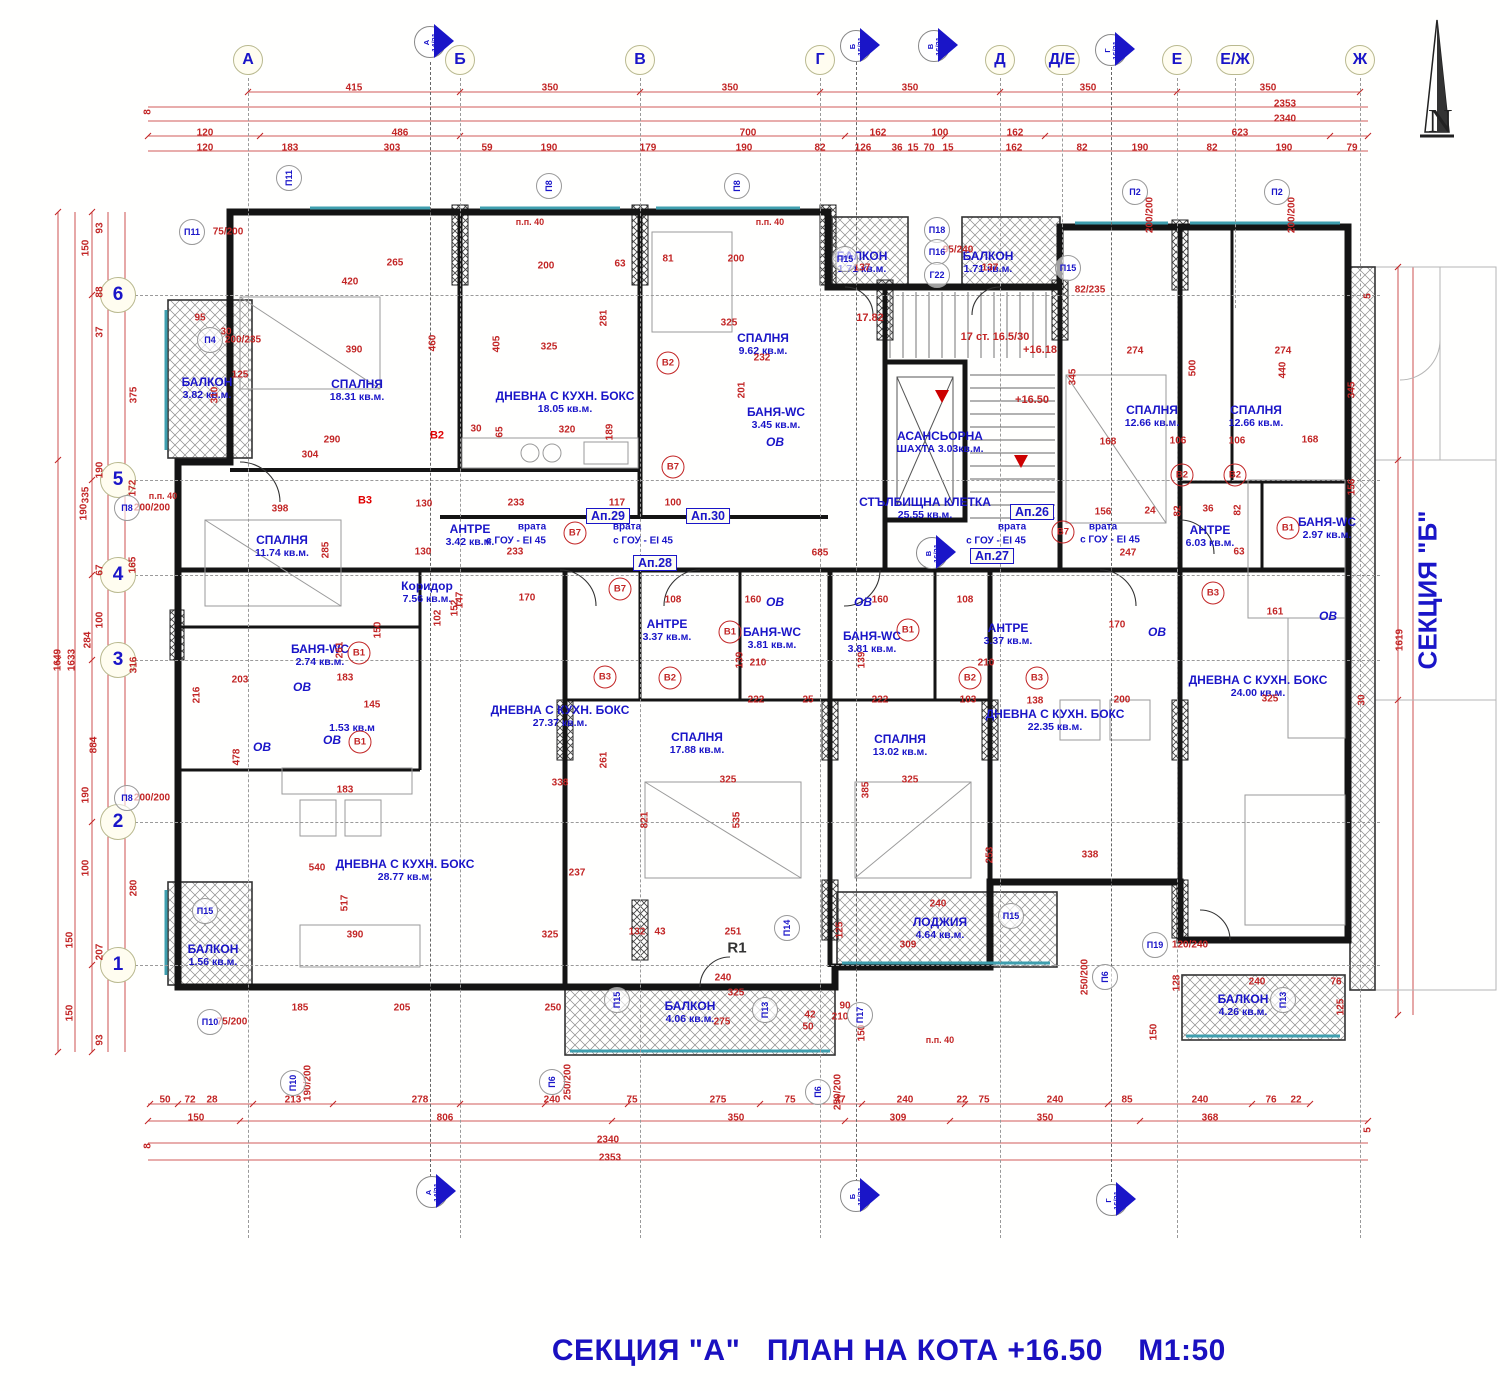  Describe the element at coordinates (1327, 535) in the screenshot. I see `room-area: 2.97 кв.м.` at that location.